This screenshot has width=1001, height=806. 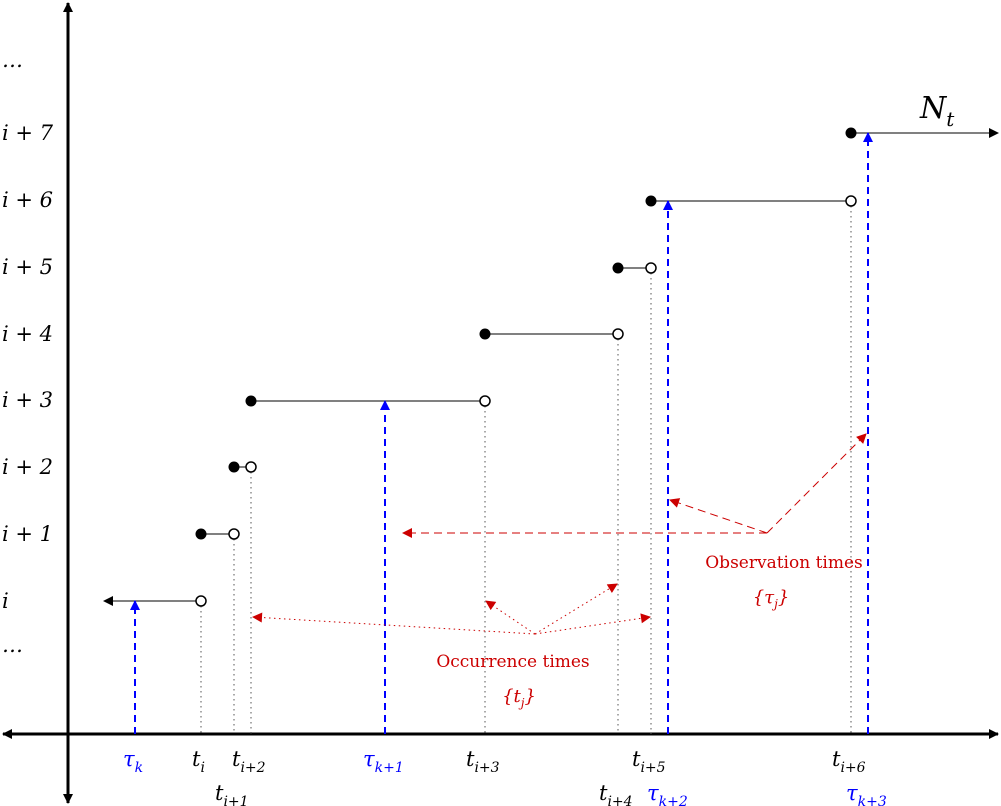 What do you see at coordinates (529, 776) in the screenshot?
I see `occurrence-tick-labels: ti ti+1 ti+2 ti+3 ti+4 ti+5 ti+6` at bounding box center [529, 776].